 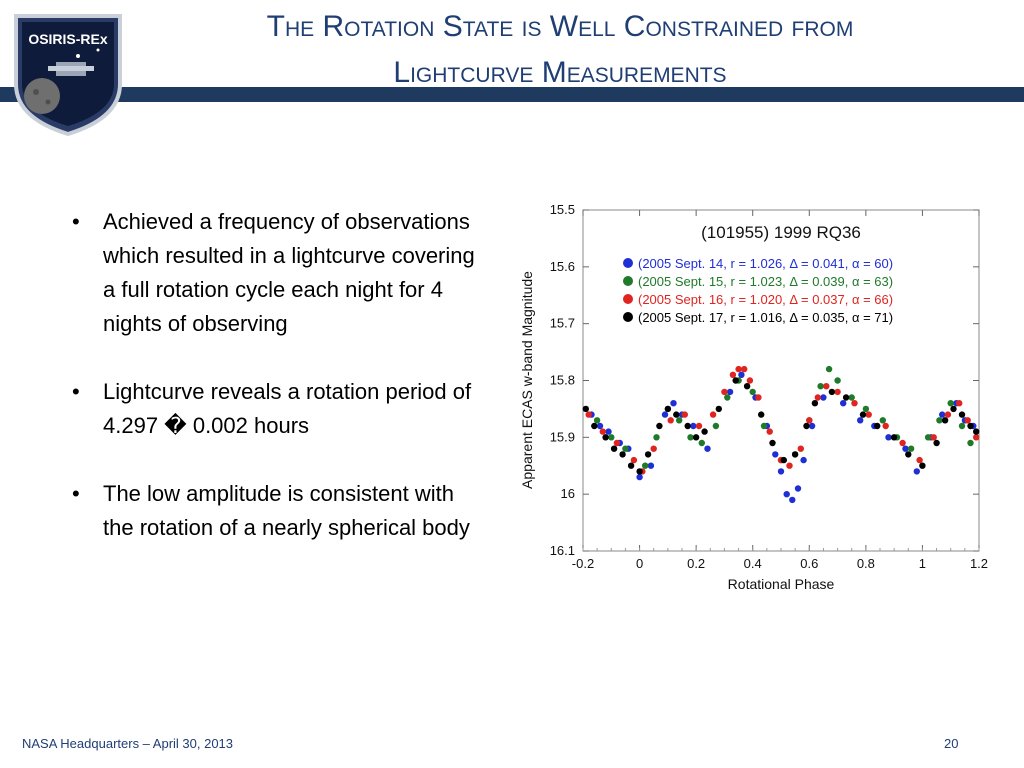 I want to click on y-tick-label: 15.8, so click(x=562, y=380).